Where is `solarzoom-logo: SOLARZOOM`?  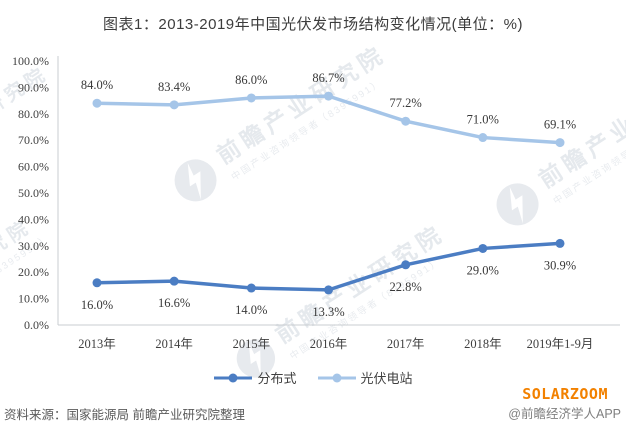 solarzoom-logo: SOLARZOOM is located at coordinates (565, 394).